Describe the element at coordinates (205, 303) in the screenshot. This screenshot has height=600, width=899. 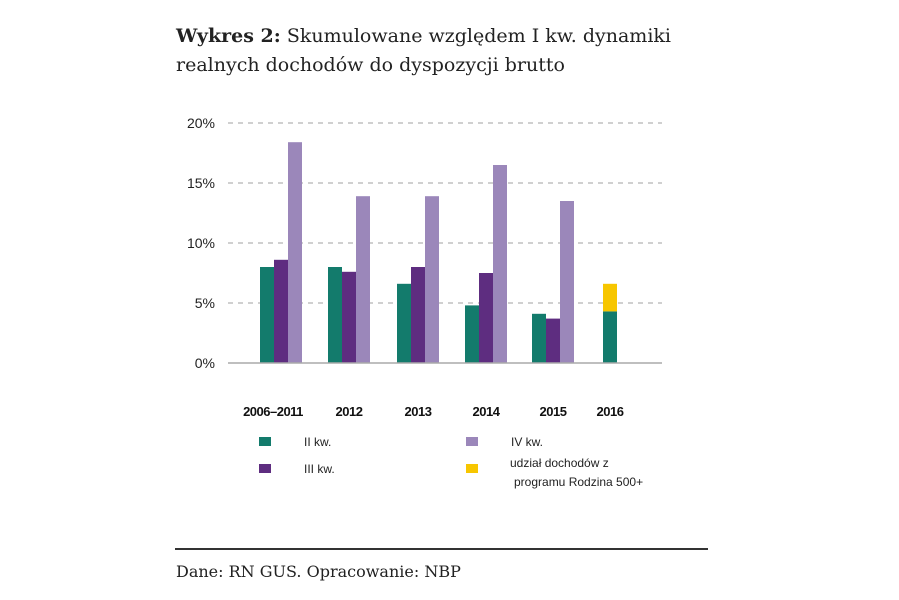
I see `y-tick-label: 5%` at that location.